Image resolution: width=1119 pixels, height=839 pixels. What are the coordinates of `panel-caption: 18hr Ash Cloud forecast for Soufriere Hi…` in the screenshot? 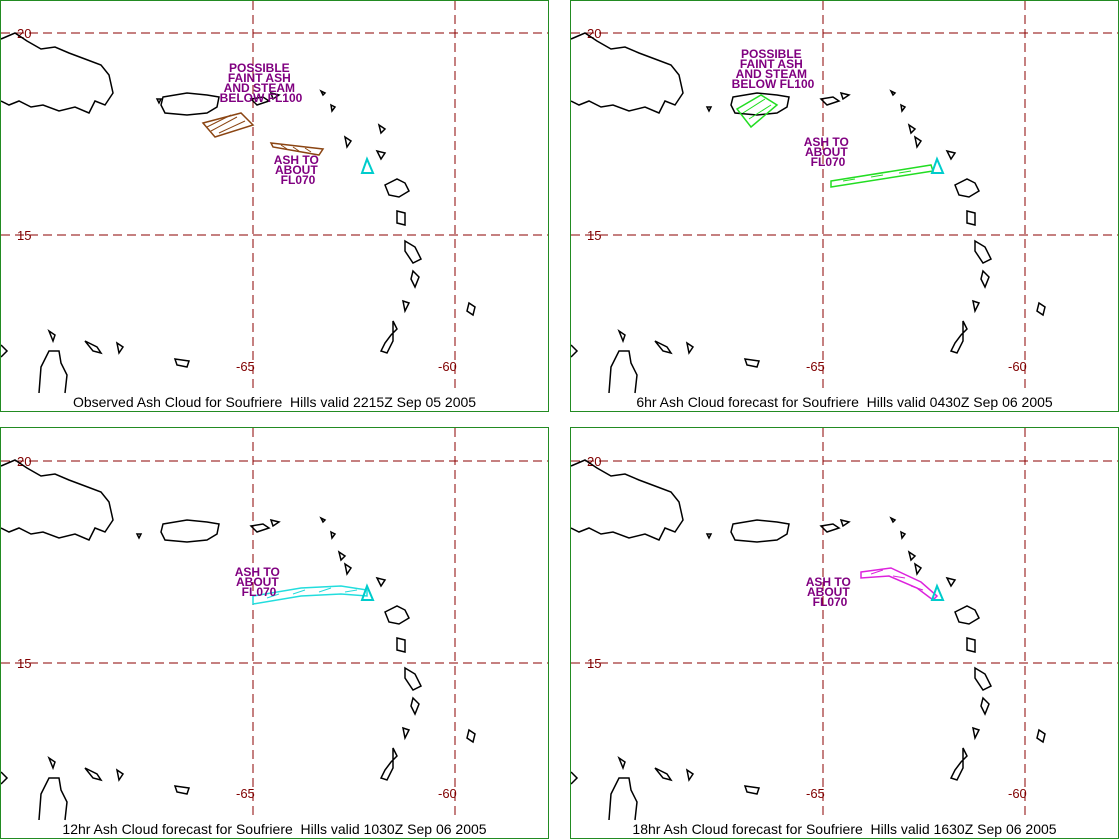 It's located at (844, 829).